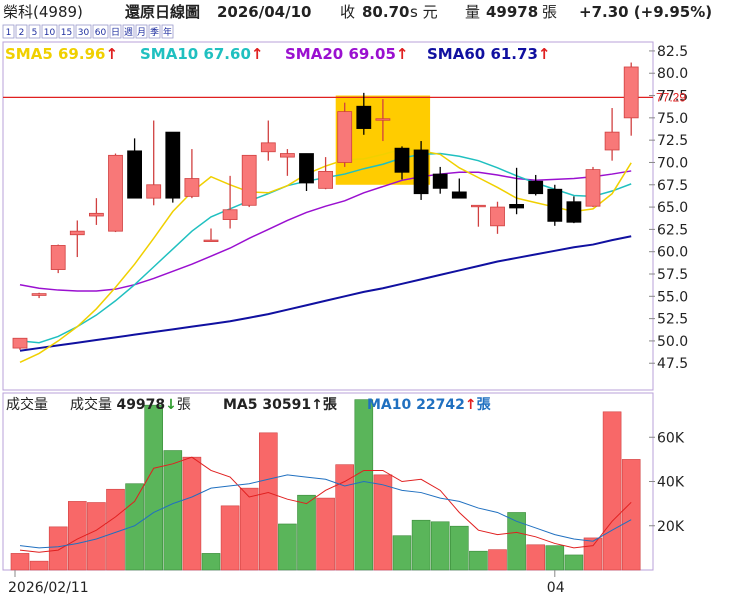 This screenshot has height=596, width=740. What do you see at coordinates (48, 588) in the screenshot?
I see `x-tick-label: 2026/02/11` at bounding box center [48, 588].